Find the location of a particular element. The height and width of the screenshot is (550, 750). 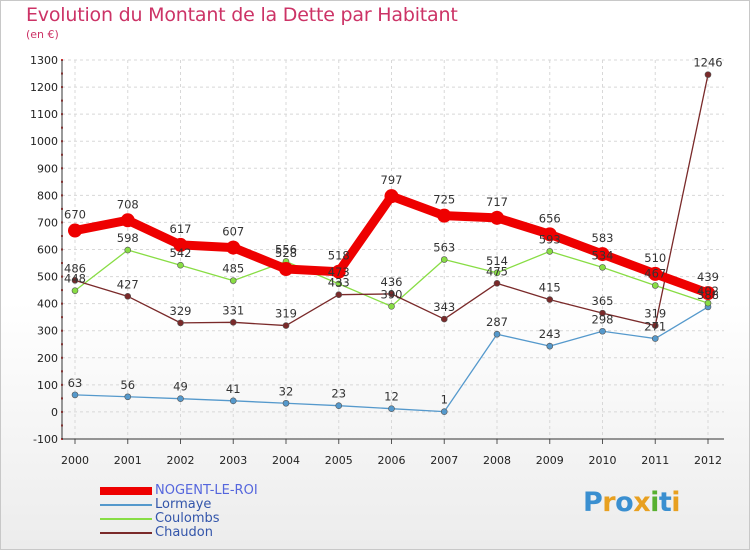

data-label: 717 is located at coordinates (497, 202).